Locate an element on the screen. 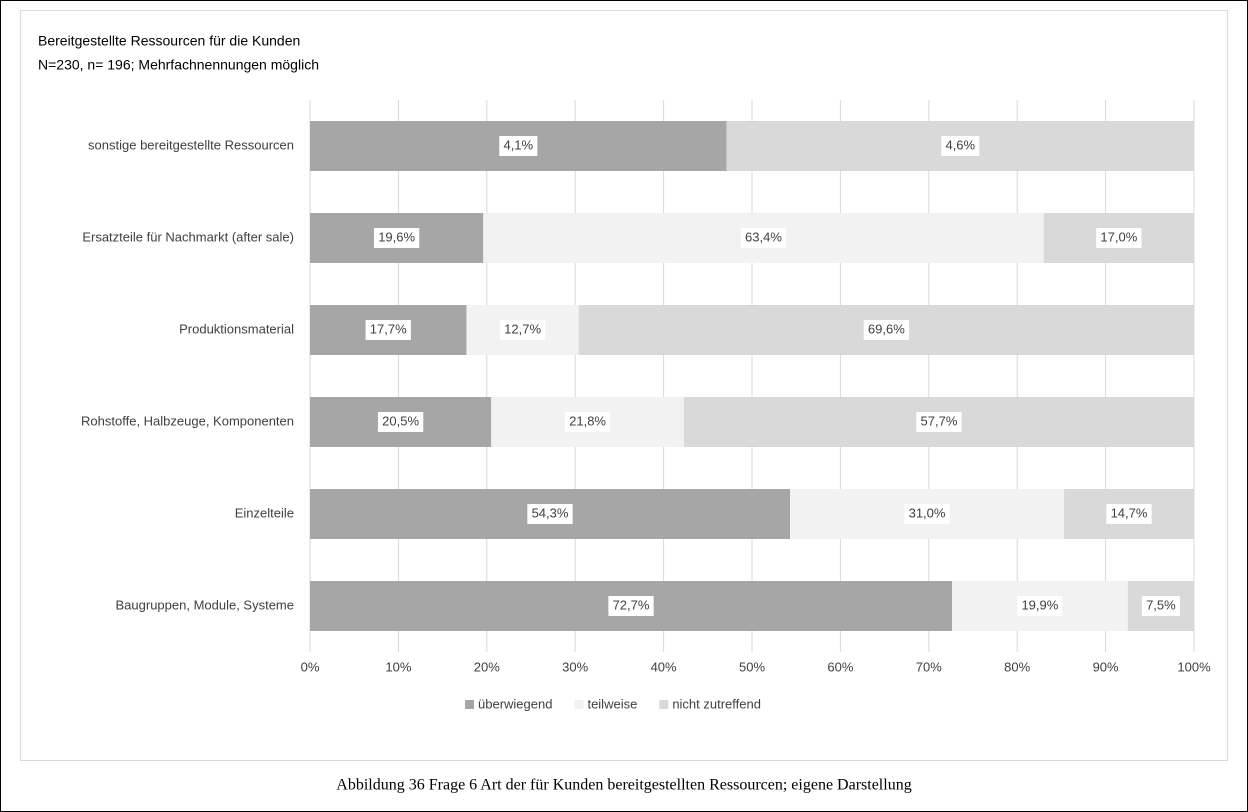 The height and width of the screenshot is (812, 1248). x-tick-label: 30% is located at coordinates (575, 666).